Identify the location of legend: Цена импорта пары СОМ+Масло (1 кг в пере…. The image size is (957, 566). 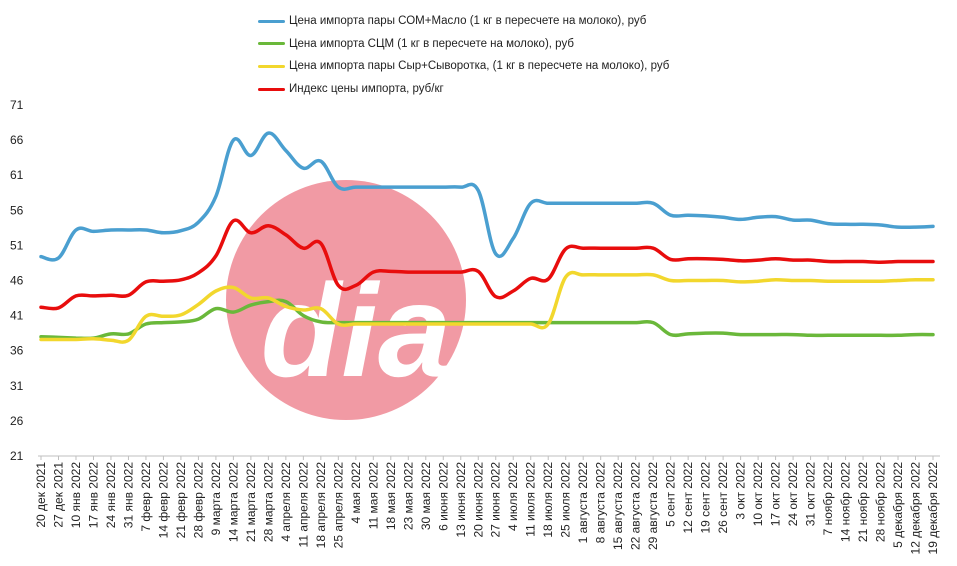
(463, 55).